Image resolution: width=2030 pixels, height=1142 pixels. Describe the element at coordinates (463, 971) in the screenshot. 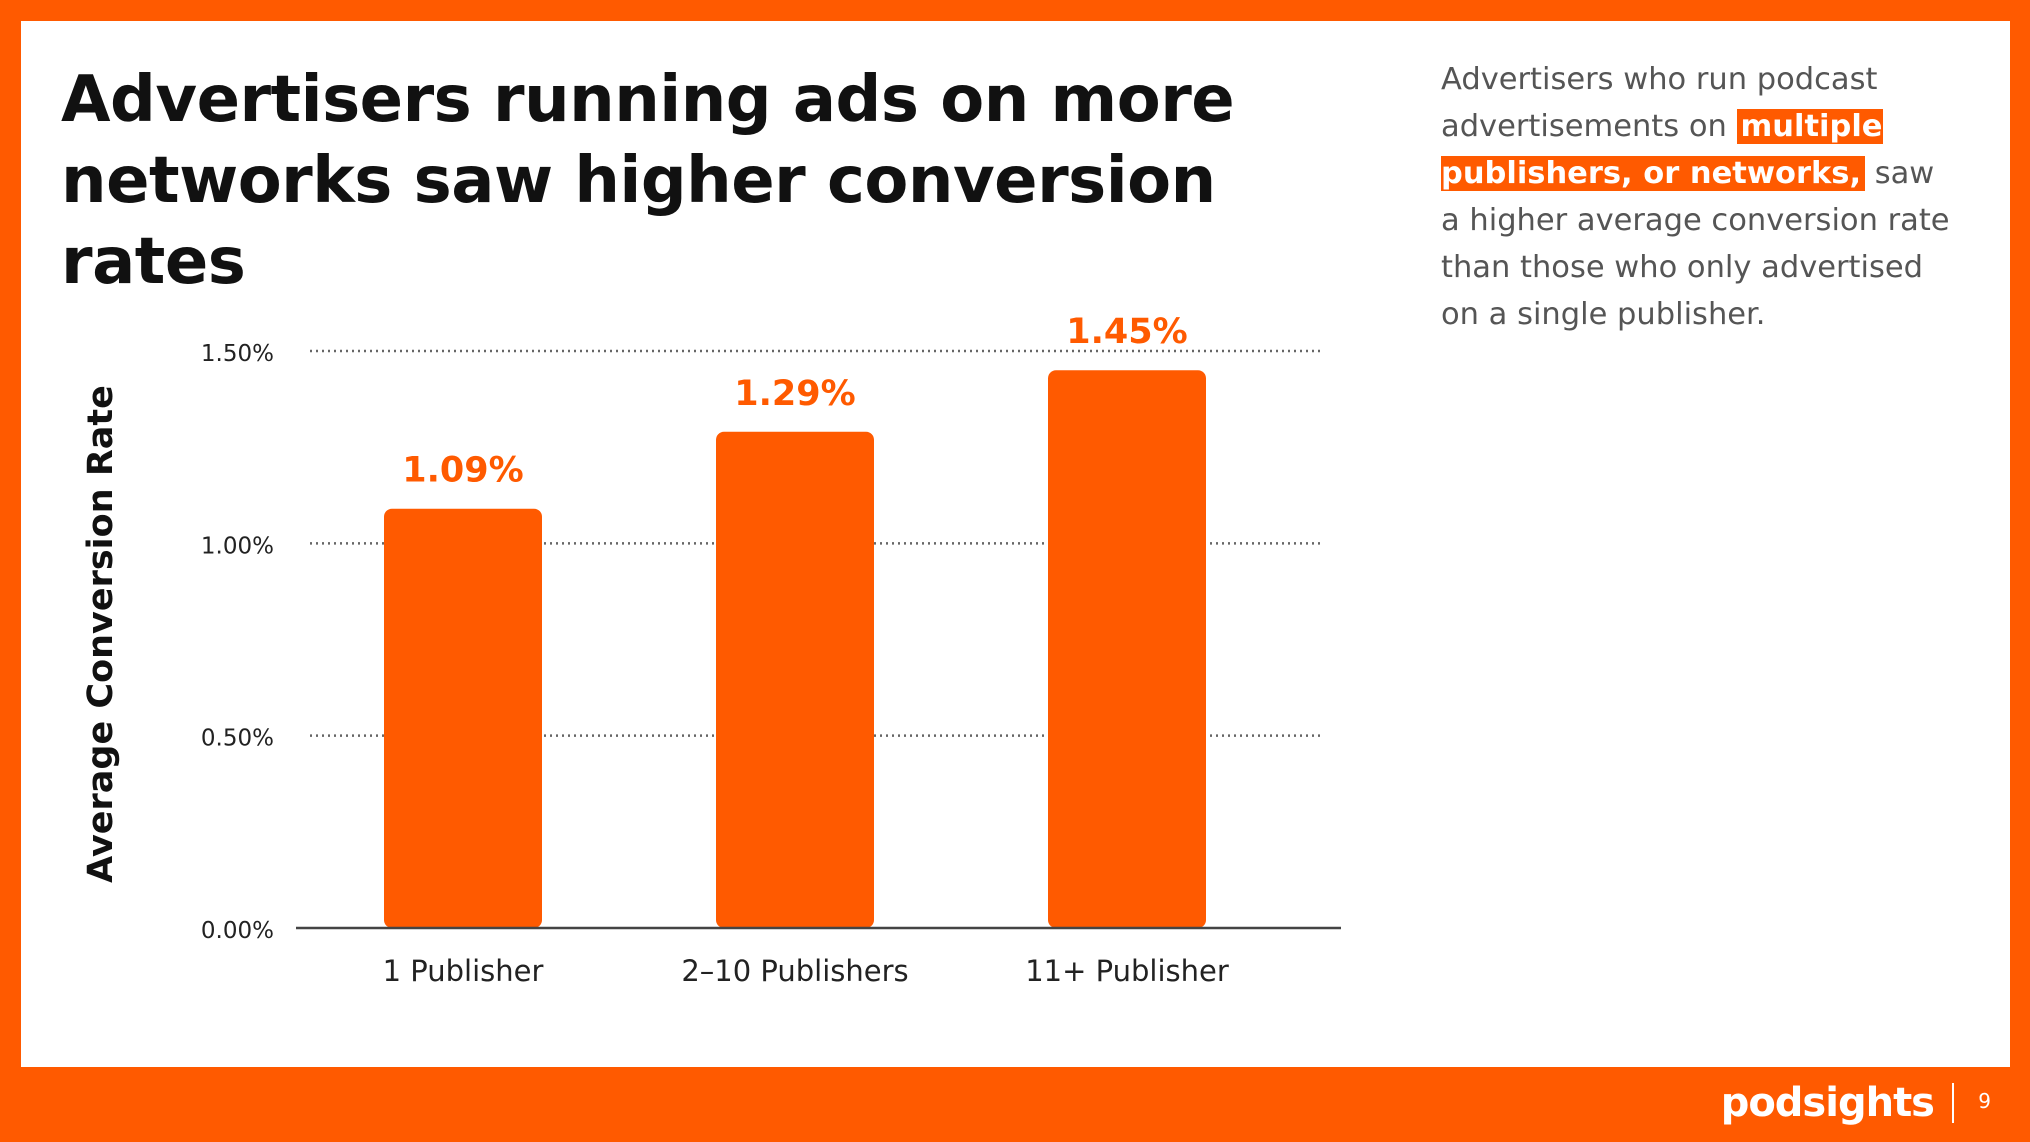

I see `x-category-label: 1 Publisher` at that location.